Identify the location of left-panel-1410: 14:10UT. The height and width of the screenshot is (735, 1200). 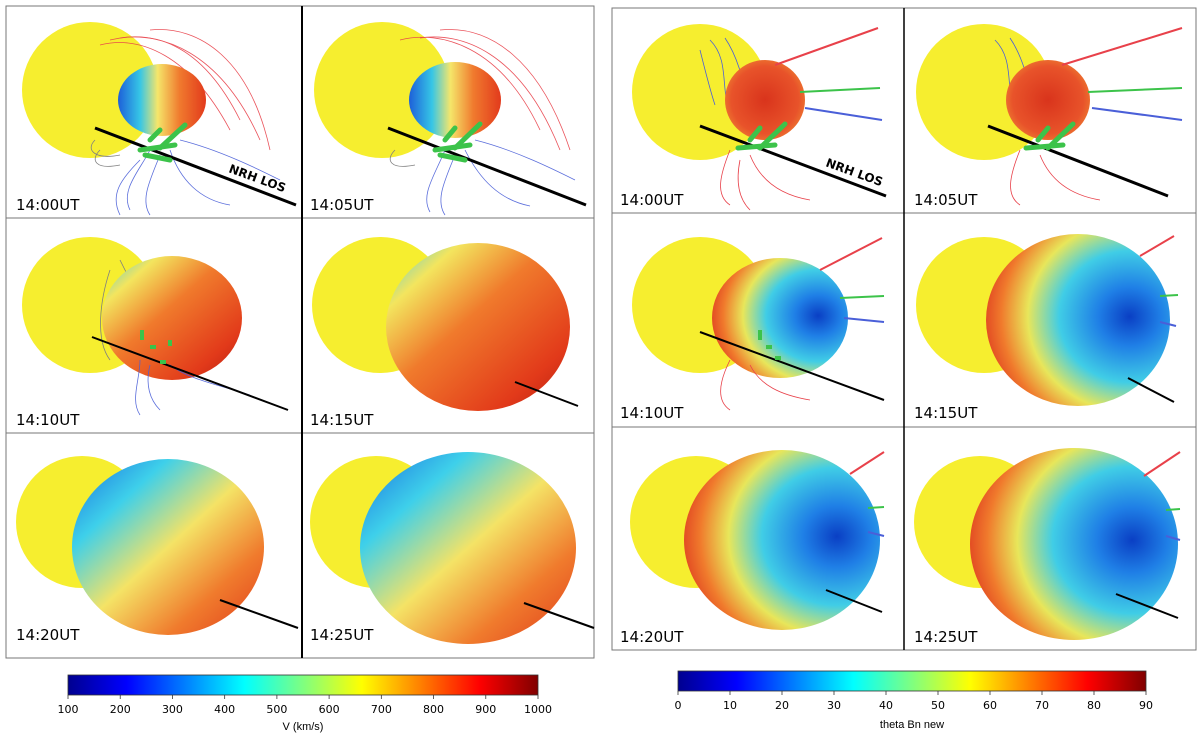
(152, 333).